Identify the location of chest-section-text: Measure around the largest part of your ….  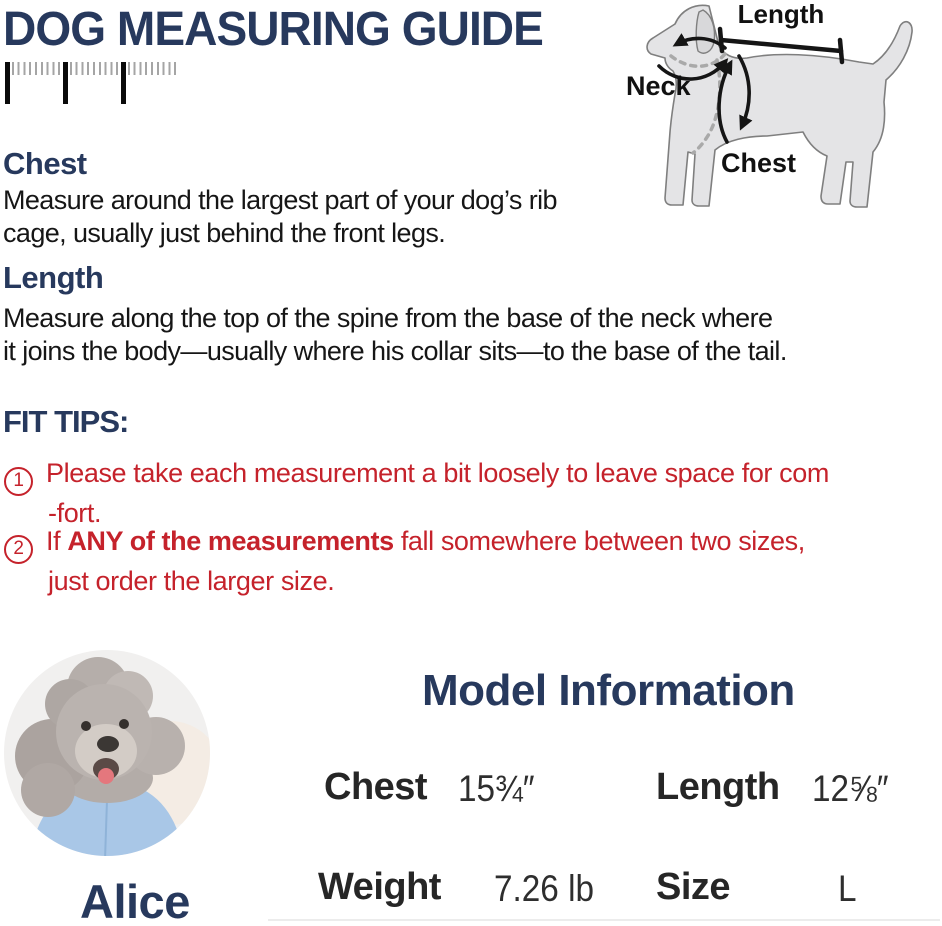
(280, 217).